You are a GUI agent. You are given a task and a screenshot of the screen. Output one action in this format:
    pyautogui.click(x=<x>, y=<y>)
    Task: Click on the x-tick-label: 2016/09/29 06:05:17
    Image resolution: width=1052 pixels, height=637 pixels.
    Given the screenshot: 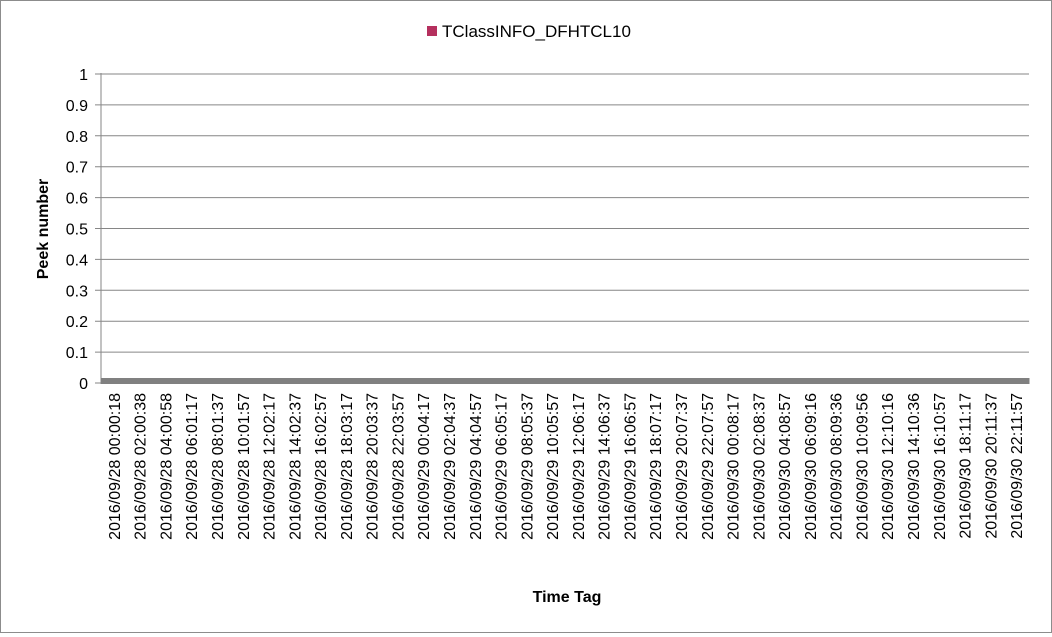 What is the action you would take?
    pyautogui.click(x=502, y=466)
    